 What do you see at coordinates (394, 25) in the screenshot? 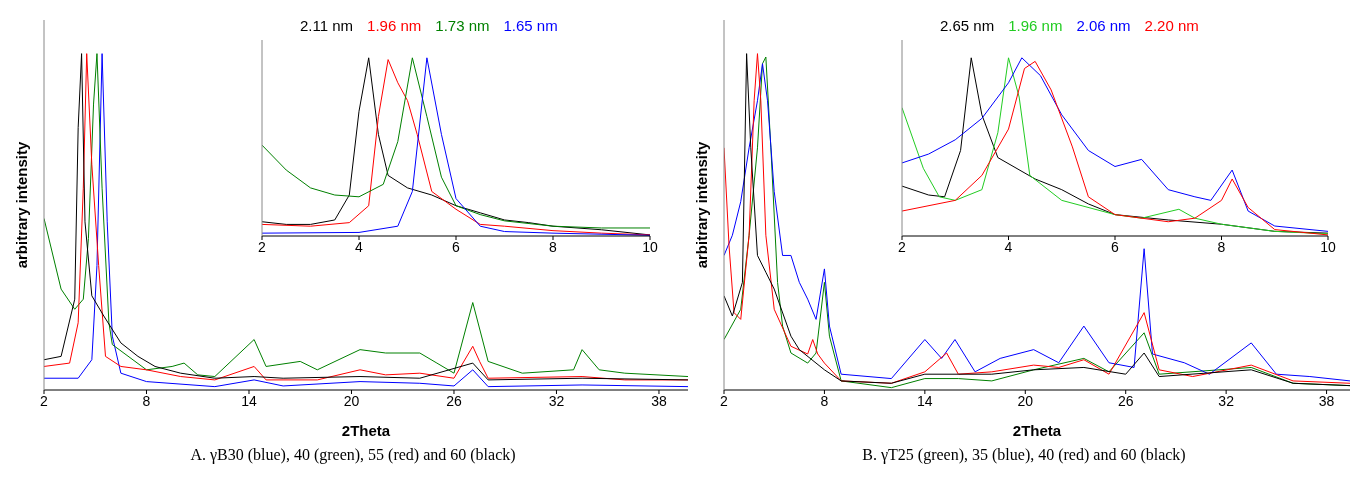
I see `text: 1.96 nm` at bounding box center [394, 25].